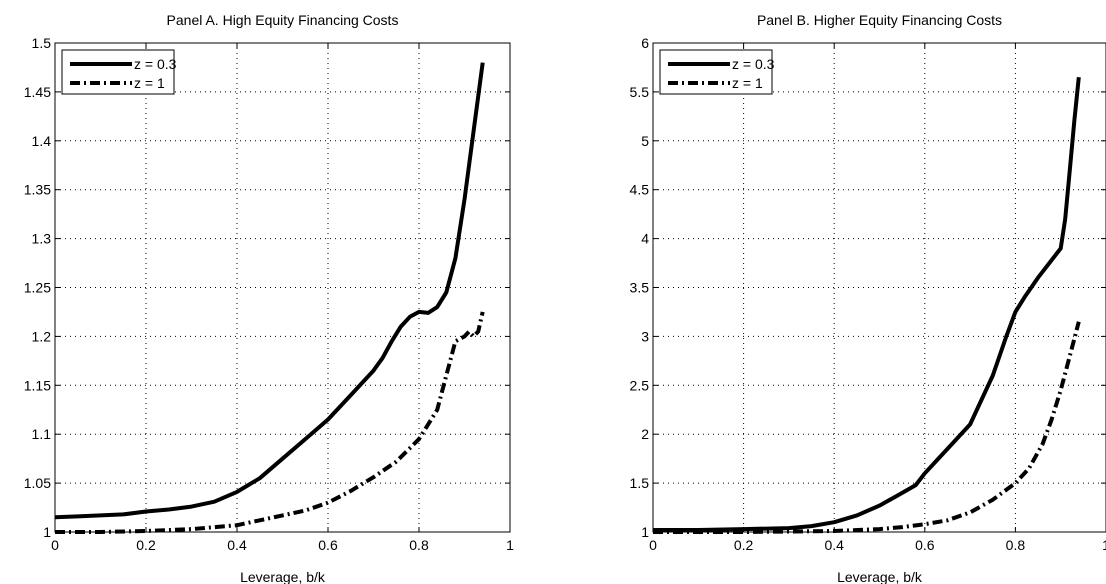 This screenshot has width=1106, height=584. Describe the element at coordinates (42, 434) in the screenshot. I see `y-tick-label: 1.1` at that location.